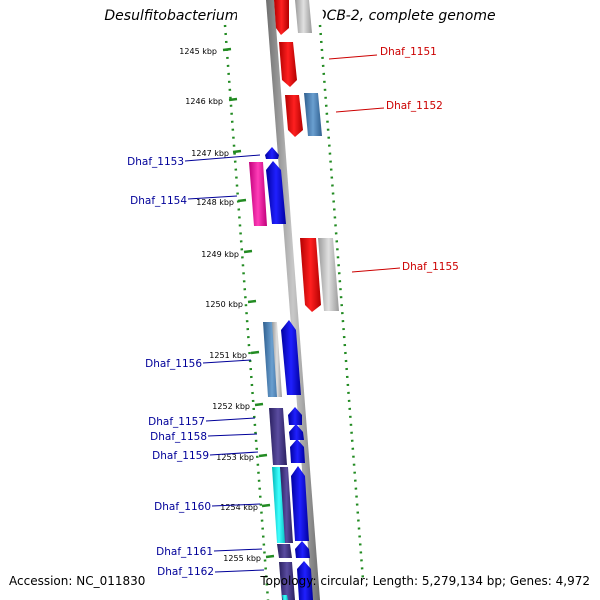 The image size is (600, 600). I want to click on gene-dhaf-1154-pink, so click(258, 194).